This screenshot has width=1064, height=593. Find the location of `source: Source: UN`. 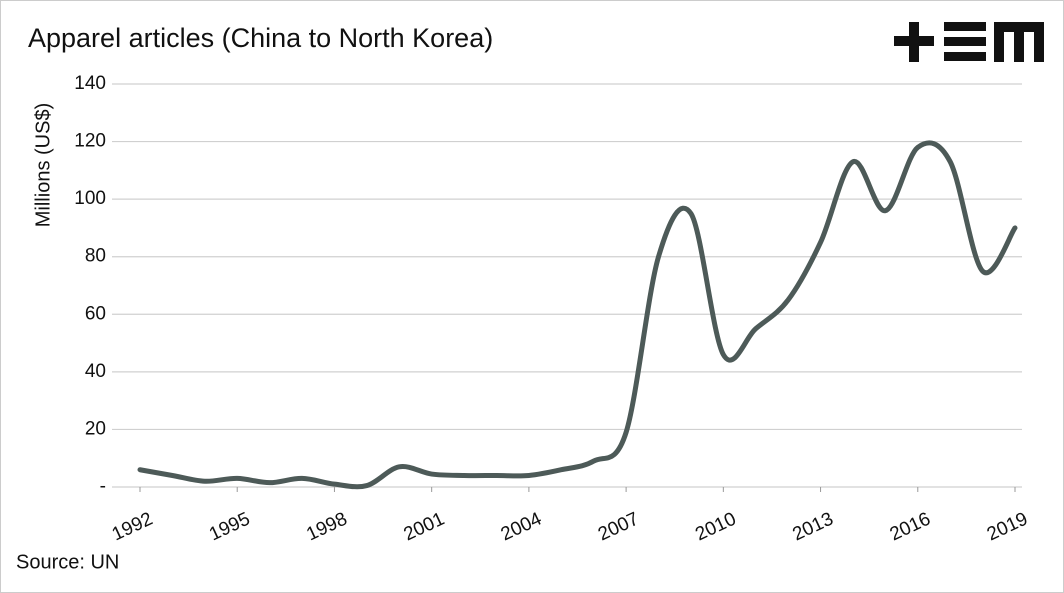

source: Source: UN is located at coordinates (67, 562).